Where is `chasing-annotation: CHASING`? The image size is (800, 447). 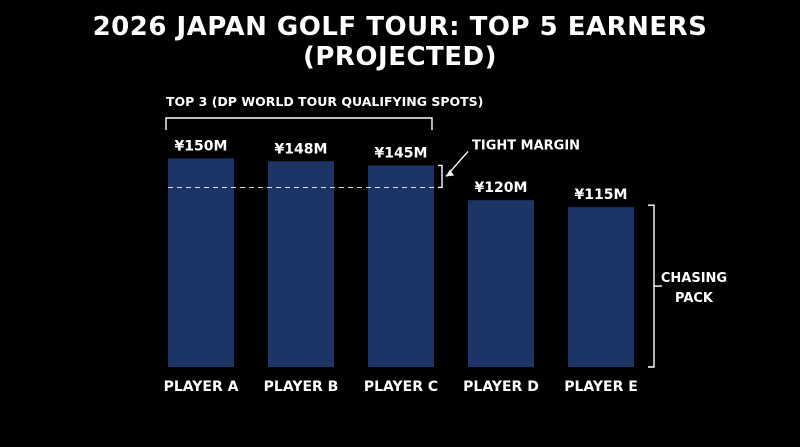
chasing-annotation: CHASING is located at coordinates (694, 278).